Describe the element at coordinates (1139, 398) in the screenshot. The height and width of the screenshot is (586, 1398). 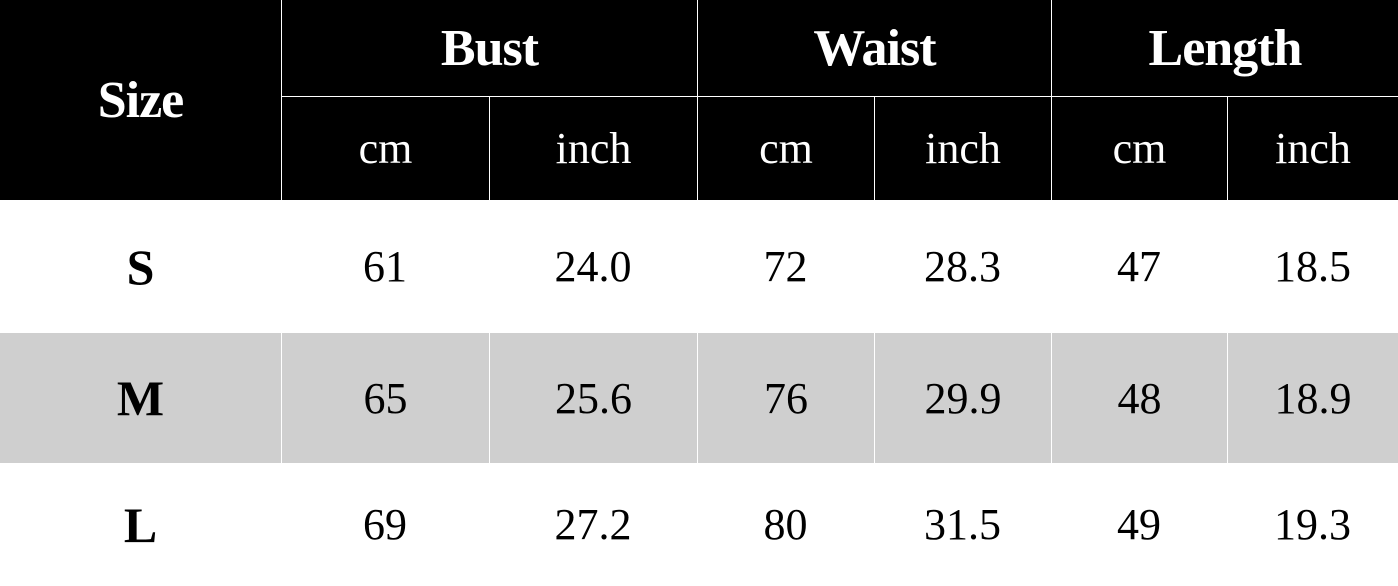
I see `table-cell: 48` at that location.